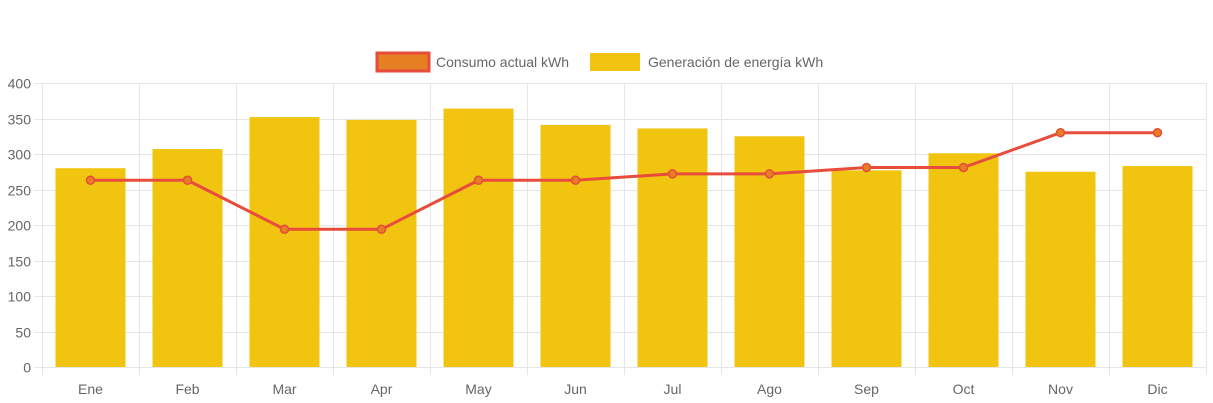  I want to click on x-tick-label: Ago, so click(769, 389).